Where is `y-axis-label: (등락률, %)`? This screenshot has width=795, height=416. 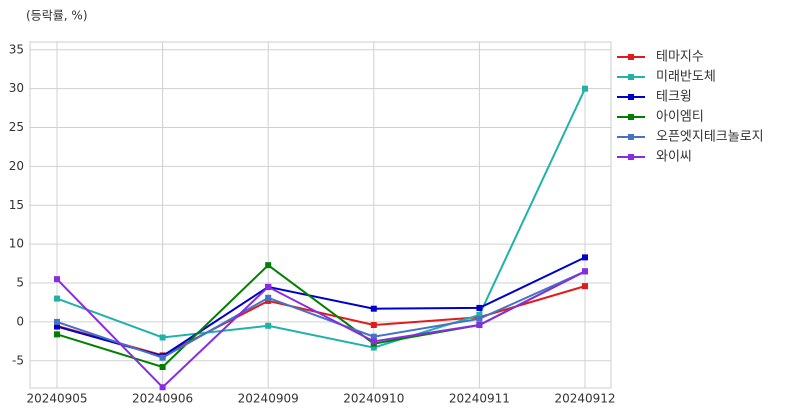 y-axis-label: (등락률, %) is located at coordinates (57, 16).